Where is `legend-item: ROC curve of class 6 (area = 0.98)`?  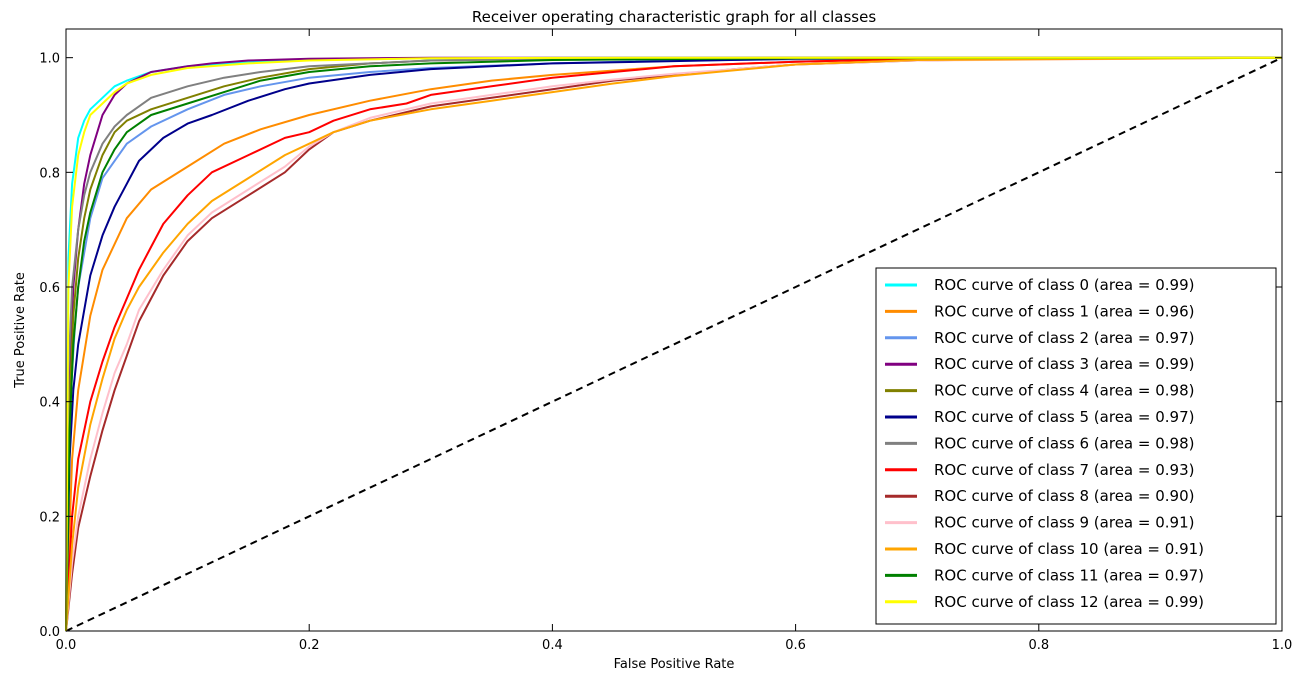 legend-item: ROC curve of class 6 (area = 0.98) is located at coordinates (1039, 443).